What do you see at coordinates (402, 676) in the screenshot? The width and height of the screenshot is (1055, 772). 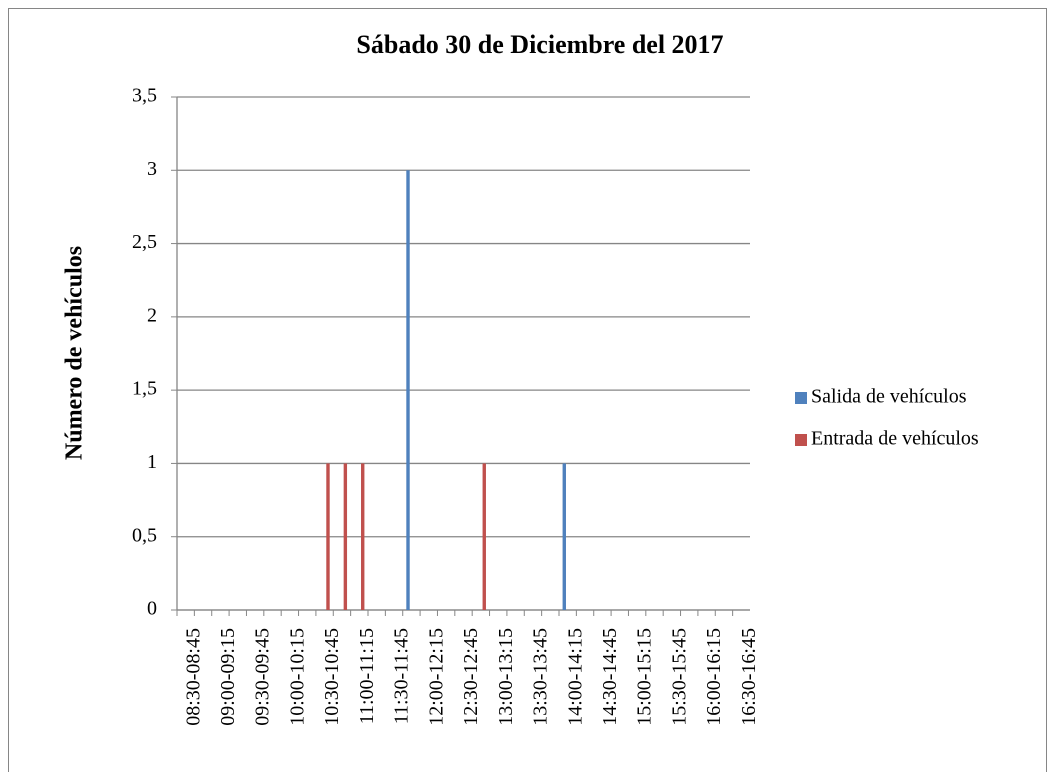 I see `x-tick-label: 11:30-11:45` at bounding box center [402, 676].